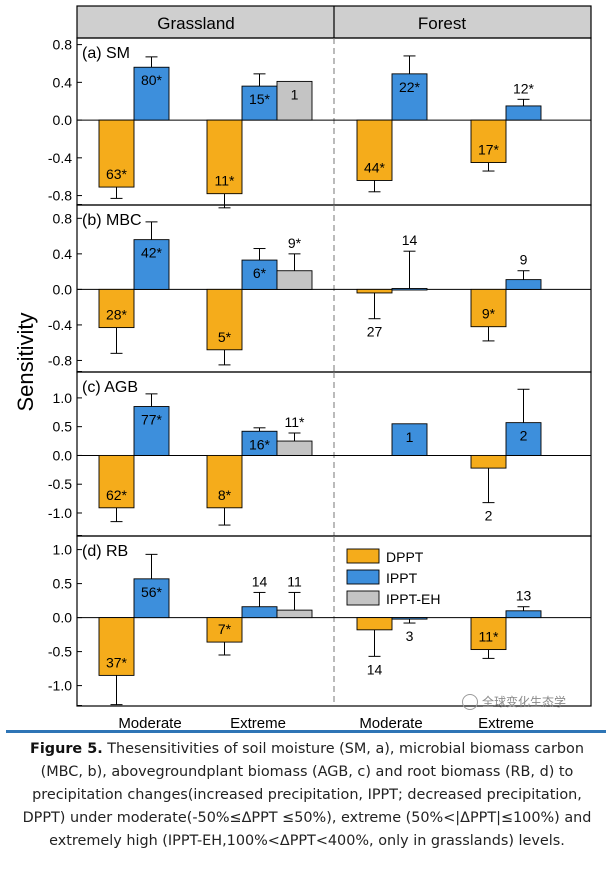 Image resolution: width=613 pixels, height=885 pixels. Describe the element at coordinates (375, 332) in the screenshot. I see `sample-size-label: 27` at that location.